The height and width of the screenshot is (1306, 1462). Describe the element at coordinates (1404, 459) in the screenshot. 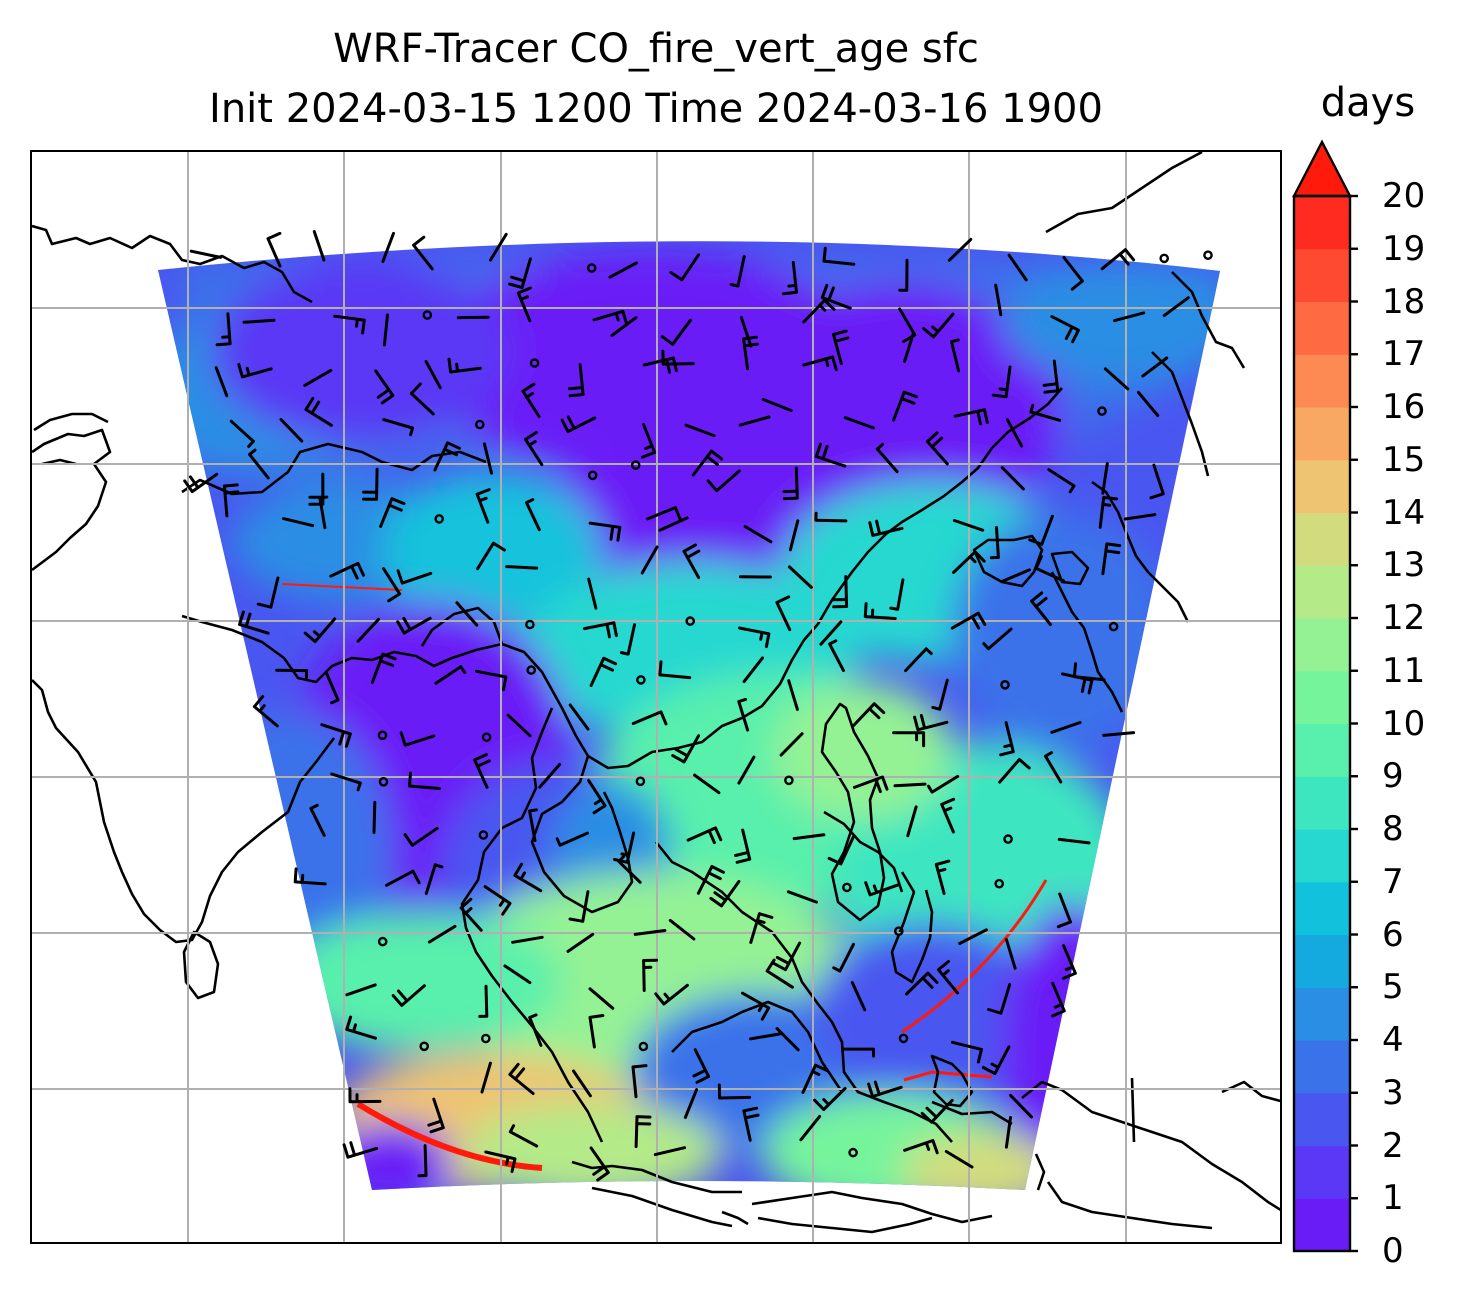

I see `colorbar-tick-label: 15` at that location.